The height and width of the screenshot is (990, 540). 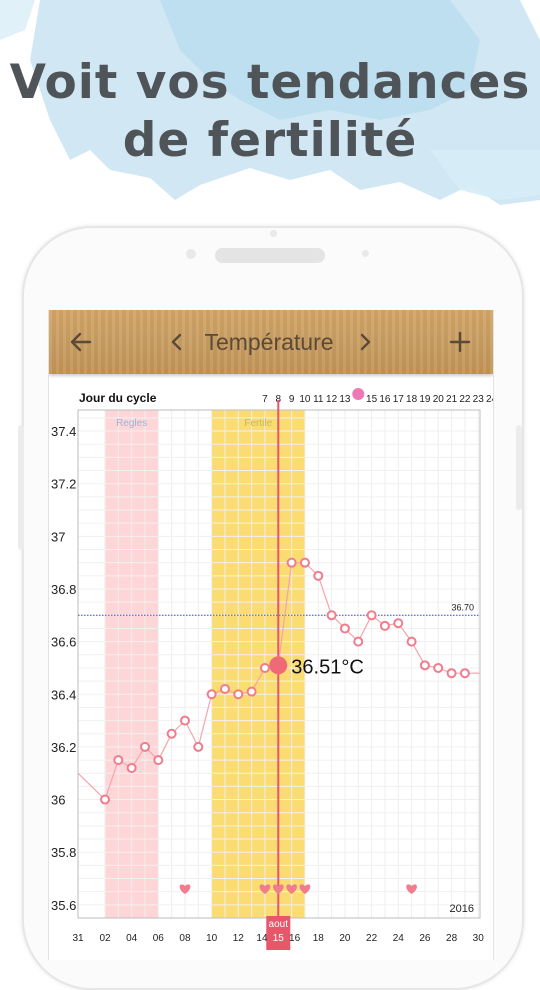 I want to click on chevron-left-icon, so click(x=176, y=342).